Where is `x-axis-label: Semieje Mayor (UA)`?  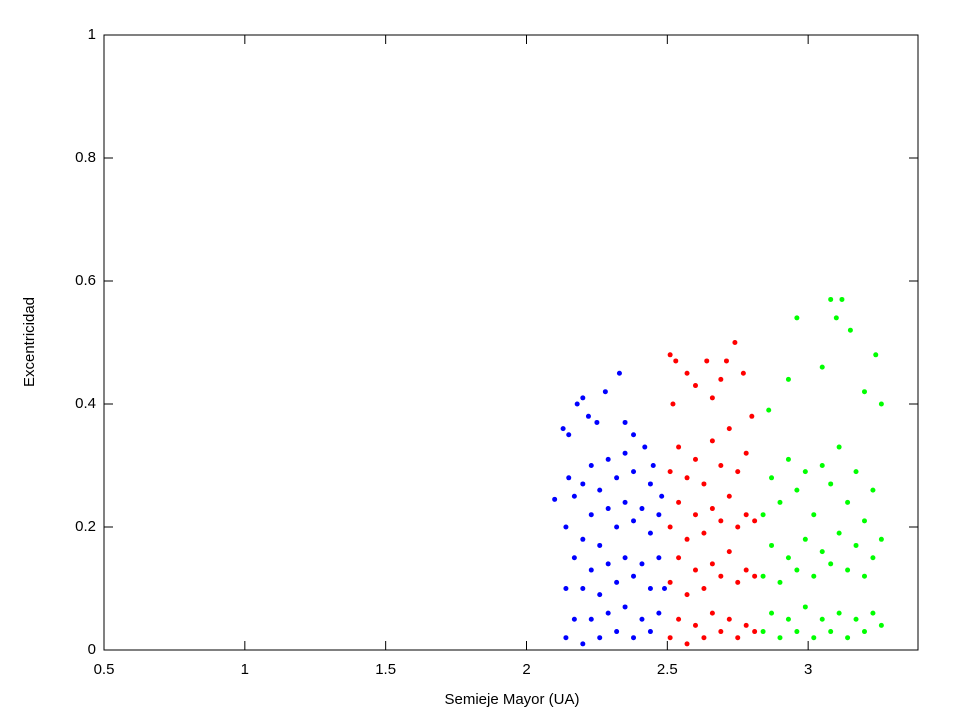 x-axis-label: Semieje Mayor (UA) is located at coordinates (511, 699).